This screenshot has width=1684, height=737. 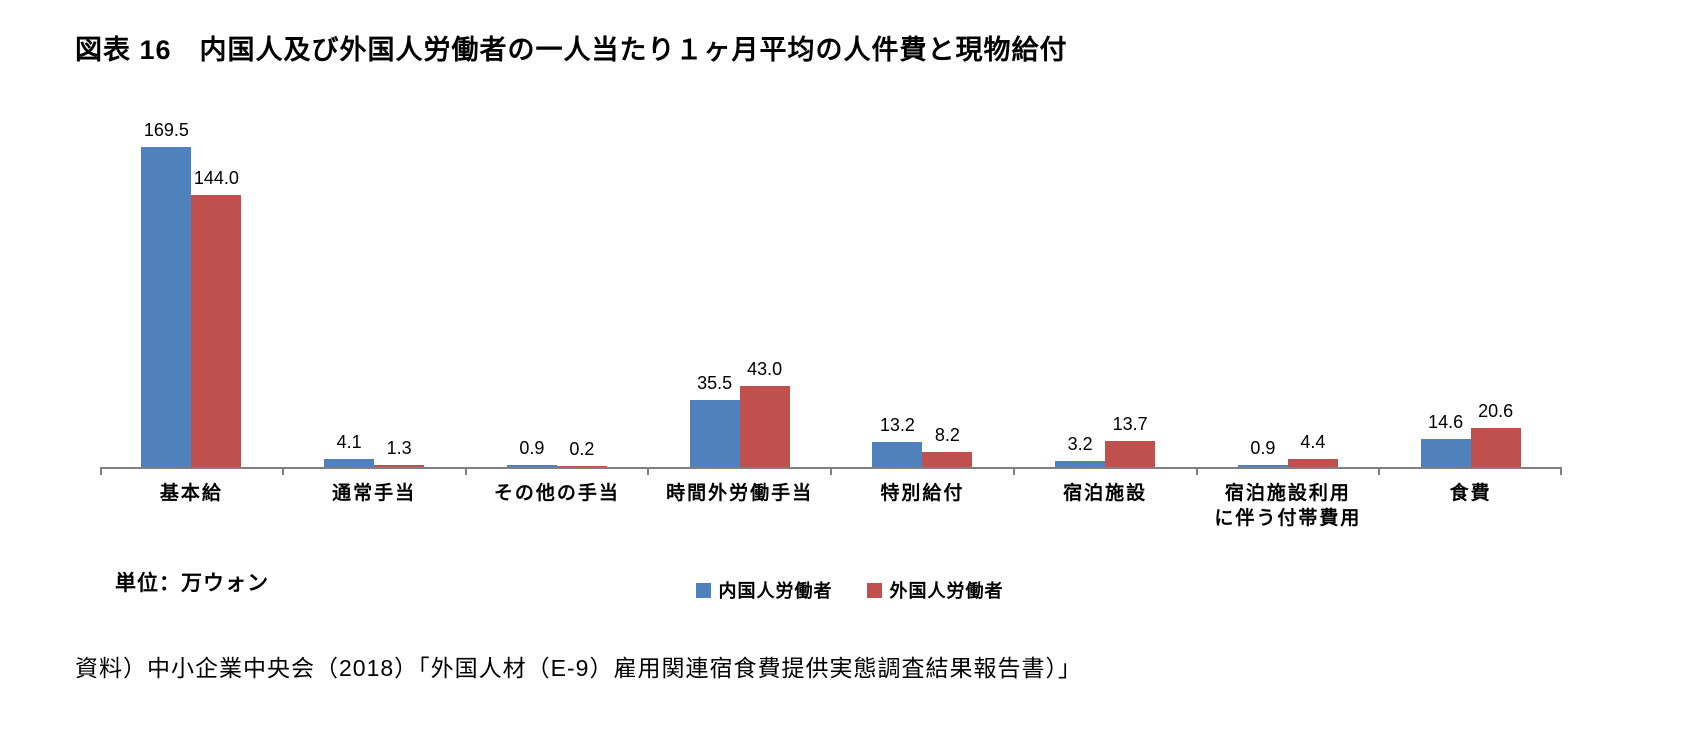 I want to click on value-label: 13.2, so click(x=897, y=425).